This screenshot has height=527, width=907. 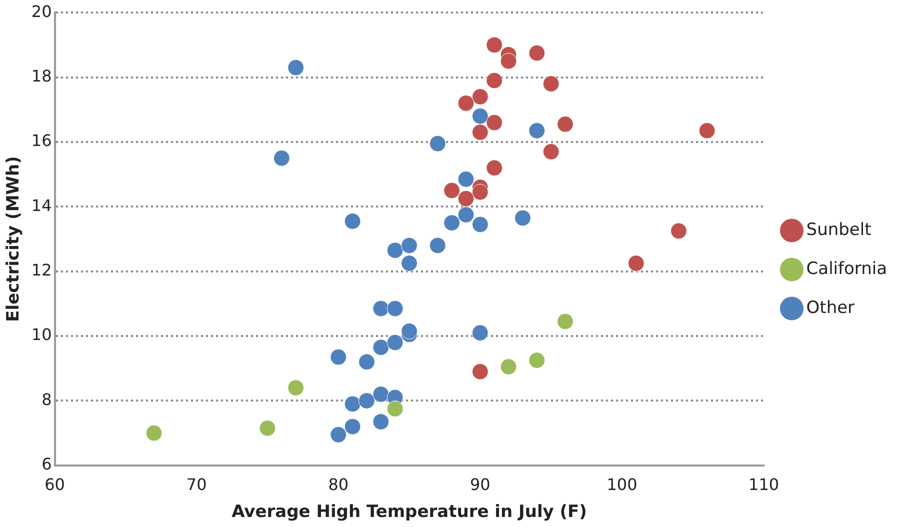 What do you see at coordinates (839, 230) in the screenshot?
I see `legend-label: Sunbelt` at bounding box center [839, 230].